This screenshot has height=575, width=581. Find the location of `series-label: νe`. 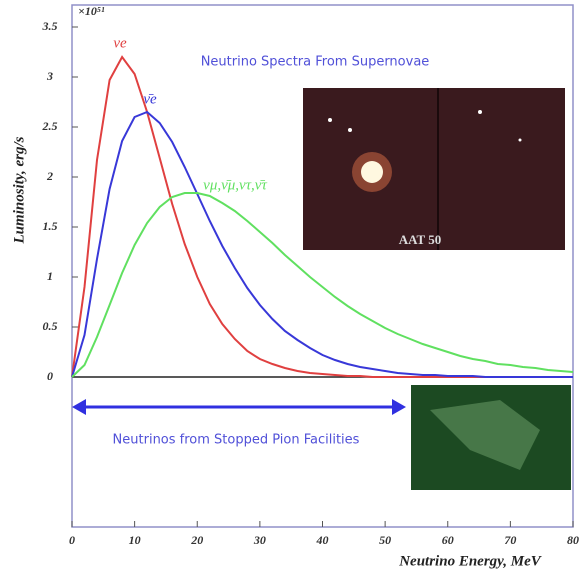

series-label: νe is located at coordinates (120, 43).